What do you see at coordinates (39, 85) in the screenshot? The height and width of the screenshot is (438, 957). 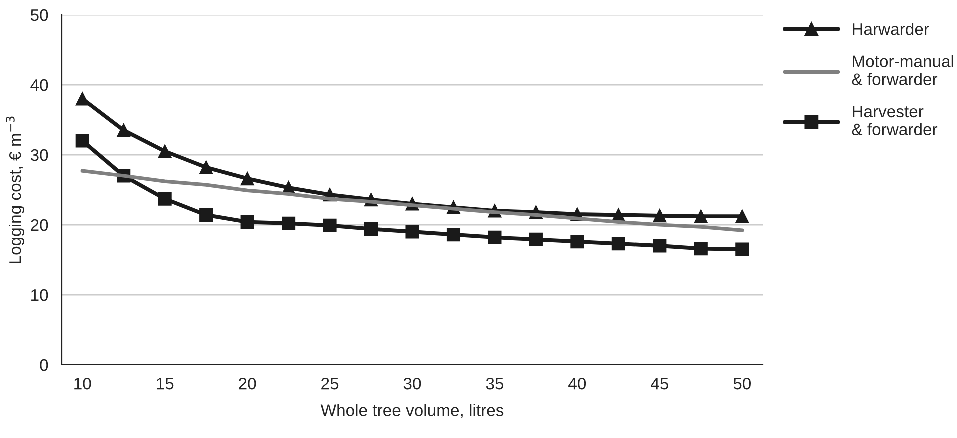 I see `y-tick-label: 40` at bounding box center [39, 85].